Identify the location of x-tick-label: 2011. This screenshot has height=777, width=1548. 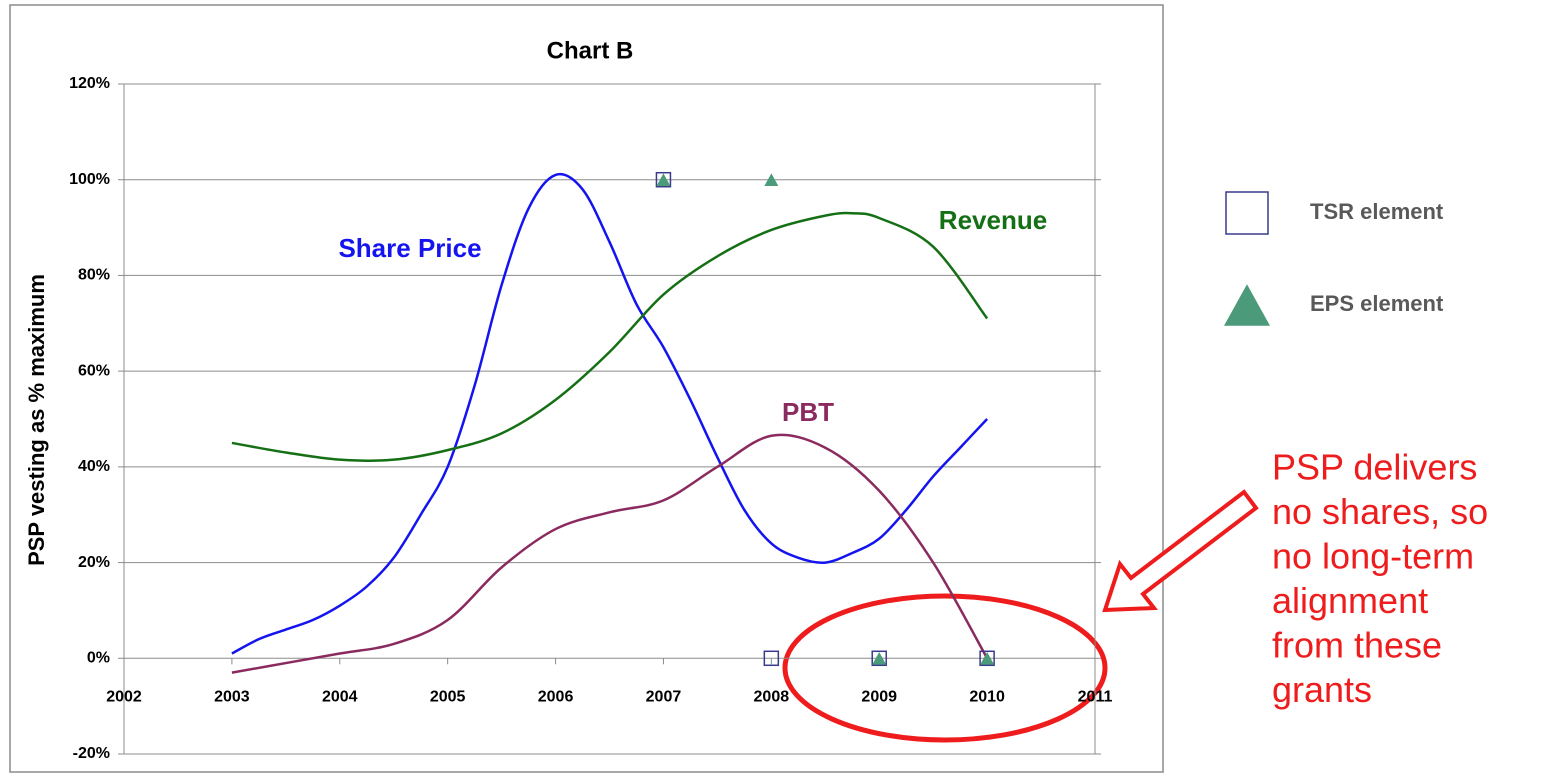
(1095, 697).